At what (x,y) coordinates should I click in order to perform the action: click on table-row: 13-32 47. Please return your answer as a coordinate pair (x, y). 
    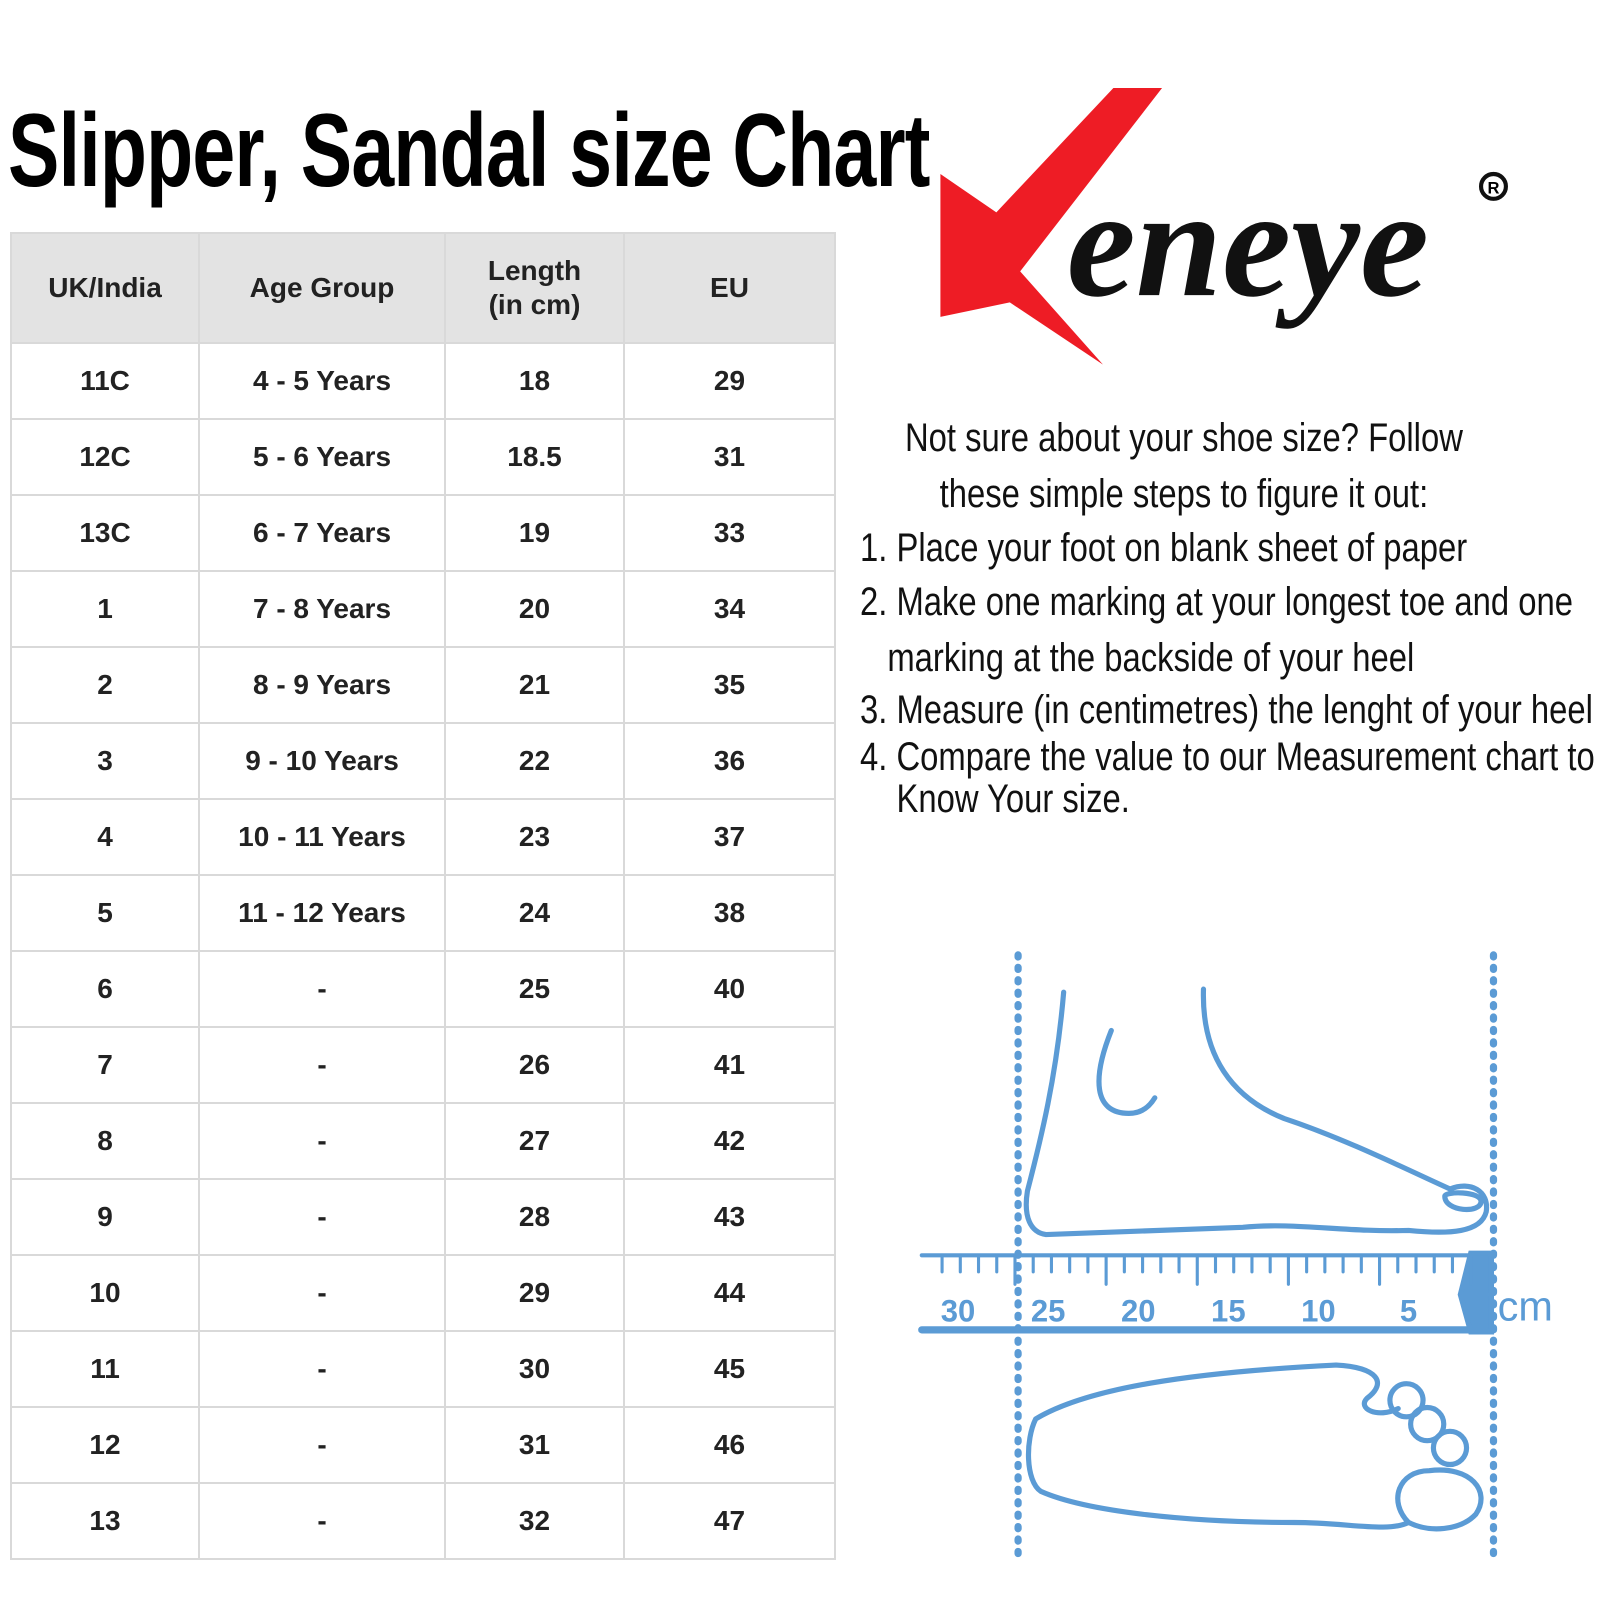
    Looking at the image, I should click on (423, 1521).